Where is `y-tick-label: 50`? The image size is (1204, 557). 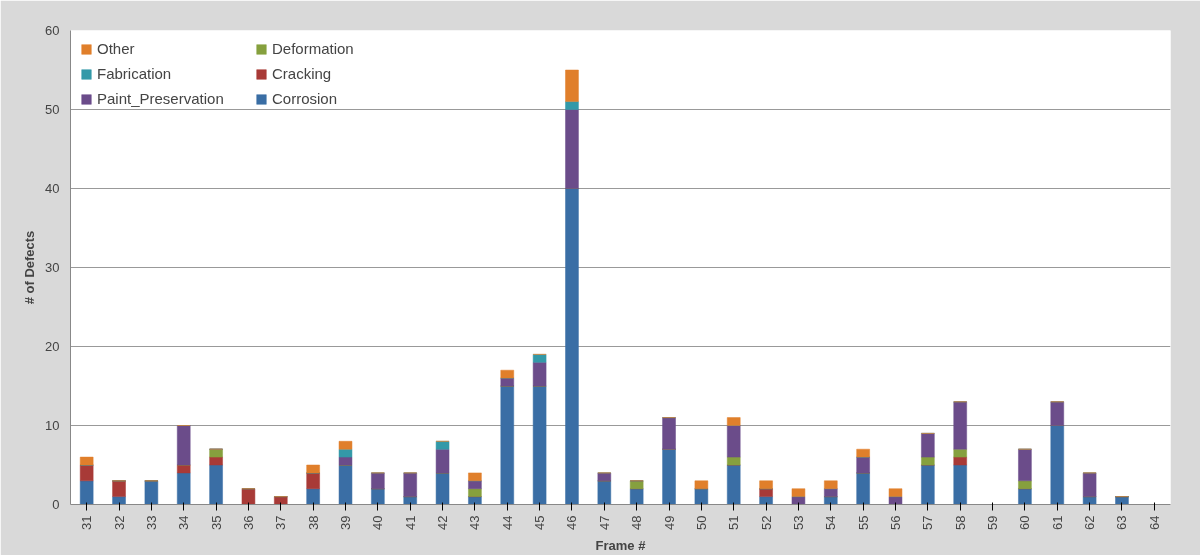 y-tick-label: 50 is located at coordinates (52, 109).